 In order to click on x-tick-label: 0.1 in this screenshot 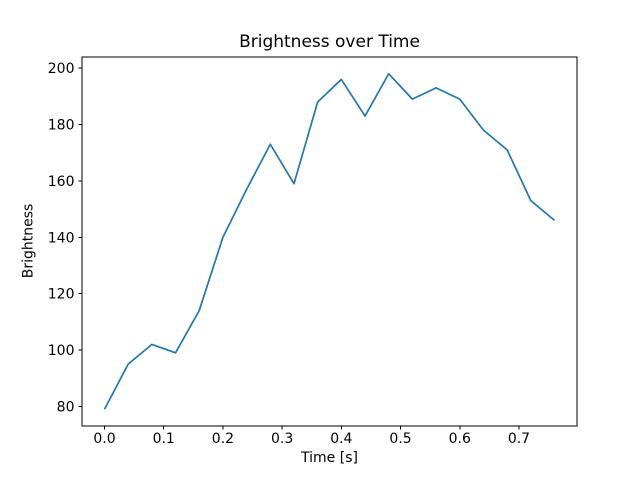, I will do `click(164, 439)`.